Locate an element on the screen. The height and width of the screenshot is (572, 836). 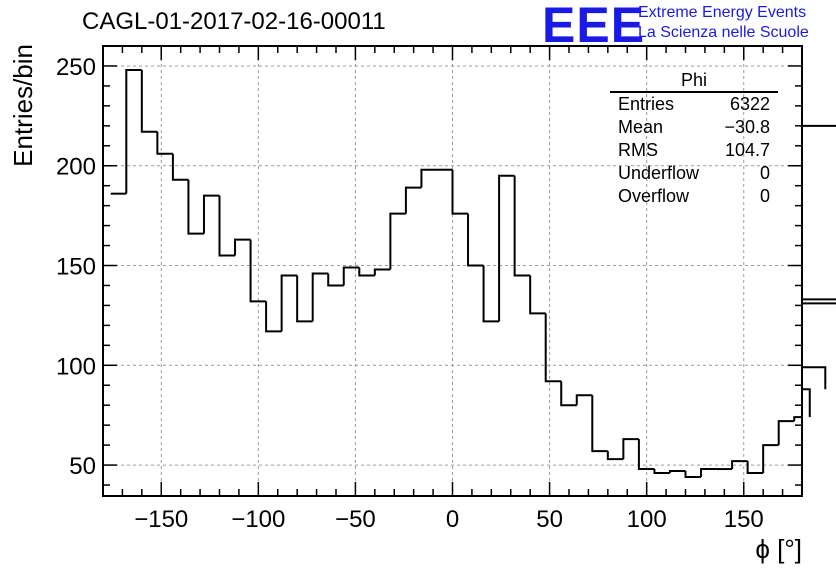
stats-title: Phi is located at coordinates (694, 81).